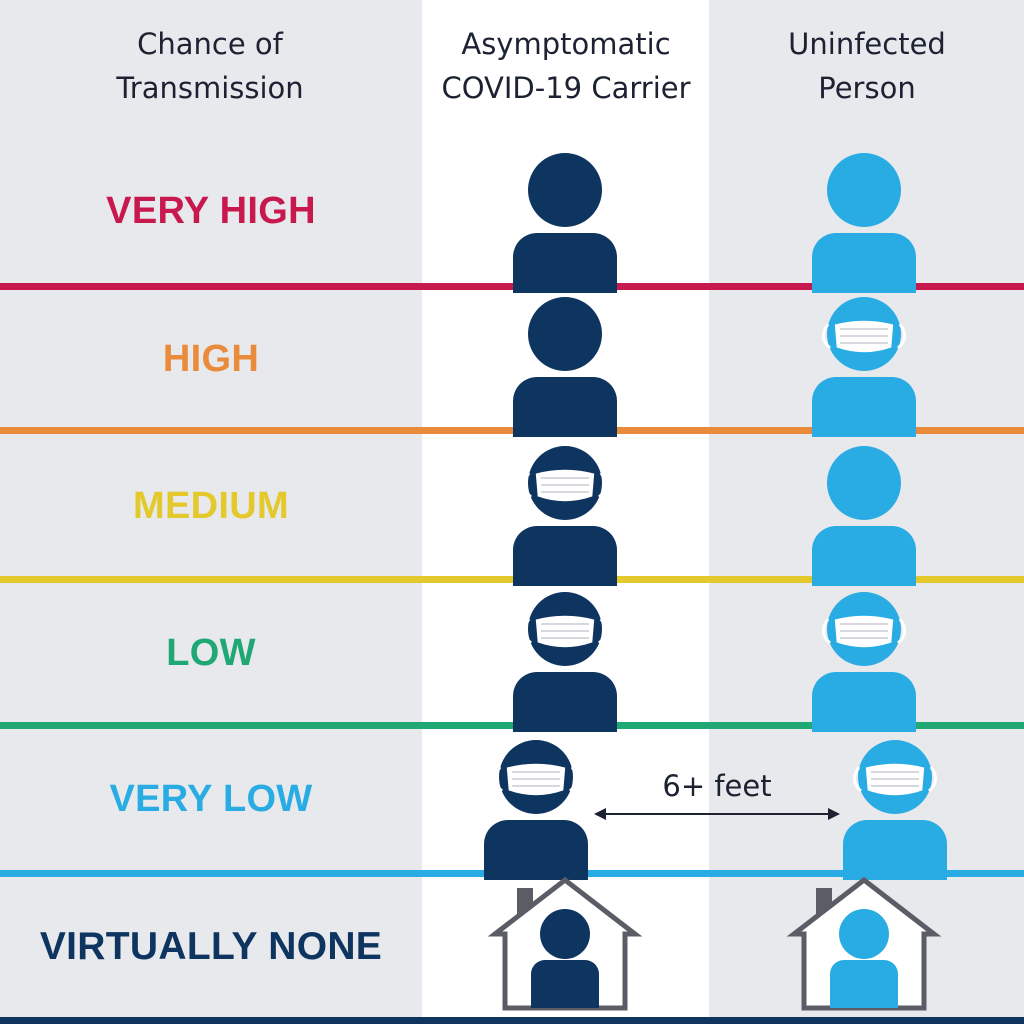 The width and height of the screenshot is (1024, 1024). I want to click on level-very-high: VERY HIGH, so click(211, 211).